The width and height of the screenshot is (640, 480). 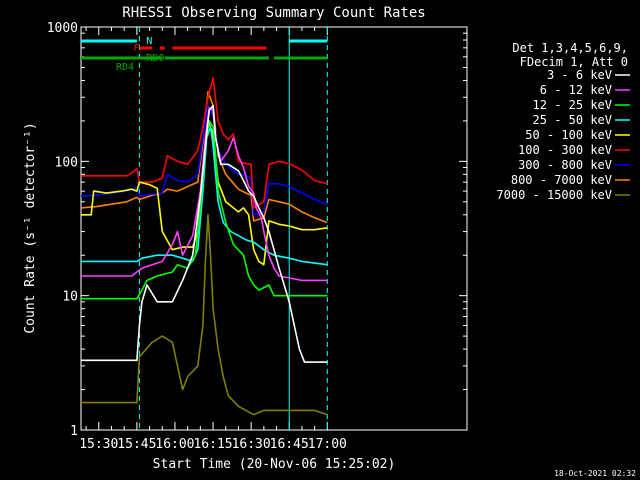 What do you see at coordinates (212, 444) in the screenshot?
I see `x-tick-label: 16:15` at bounding box center [212, 444].